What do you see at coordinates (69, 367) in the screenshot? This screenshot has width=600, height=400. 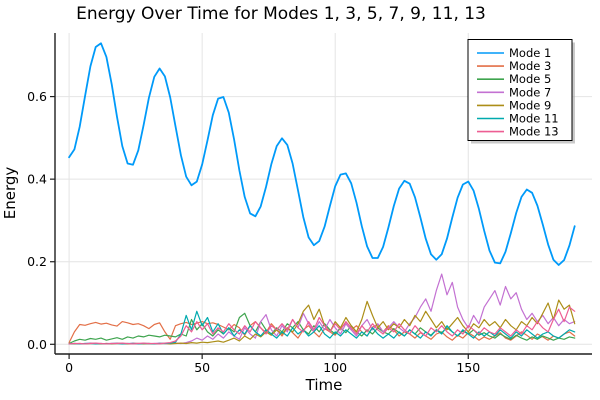 I see `x-tick-label: 0` at bounding box center [69, 367].